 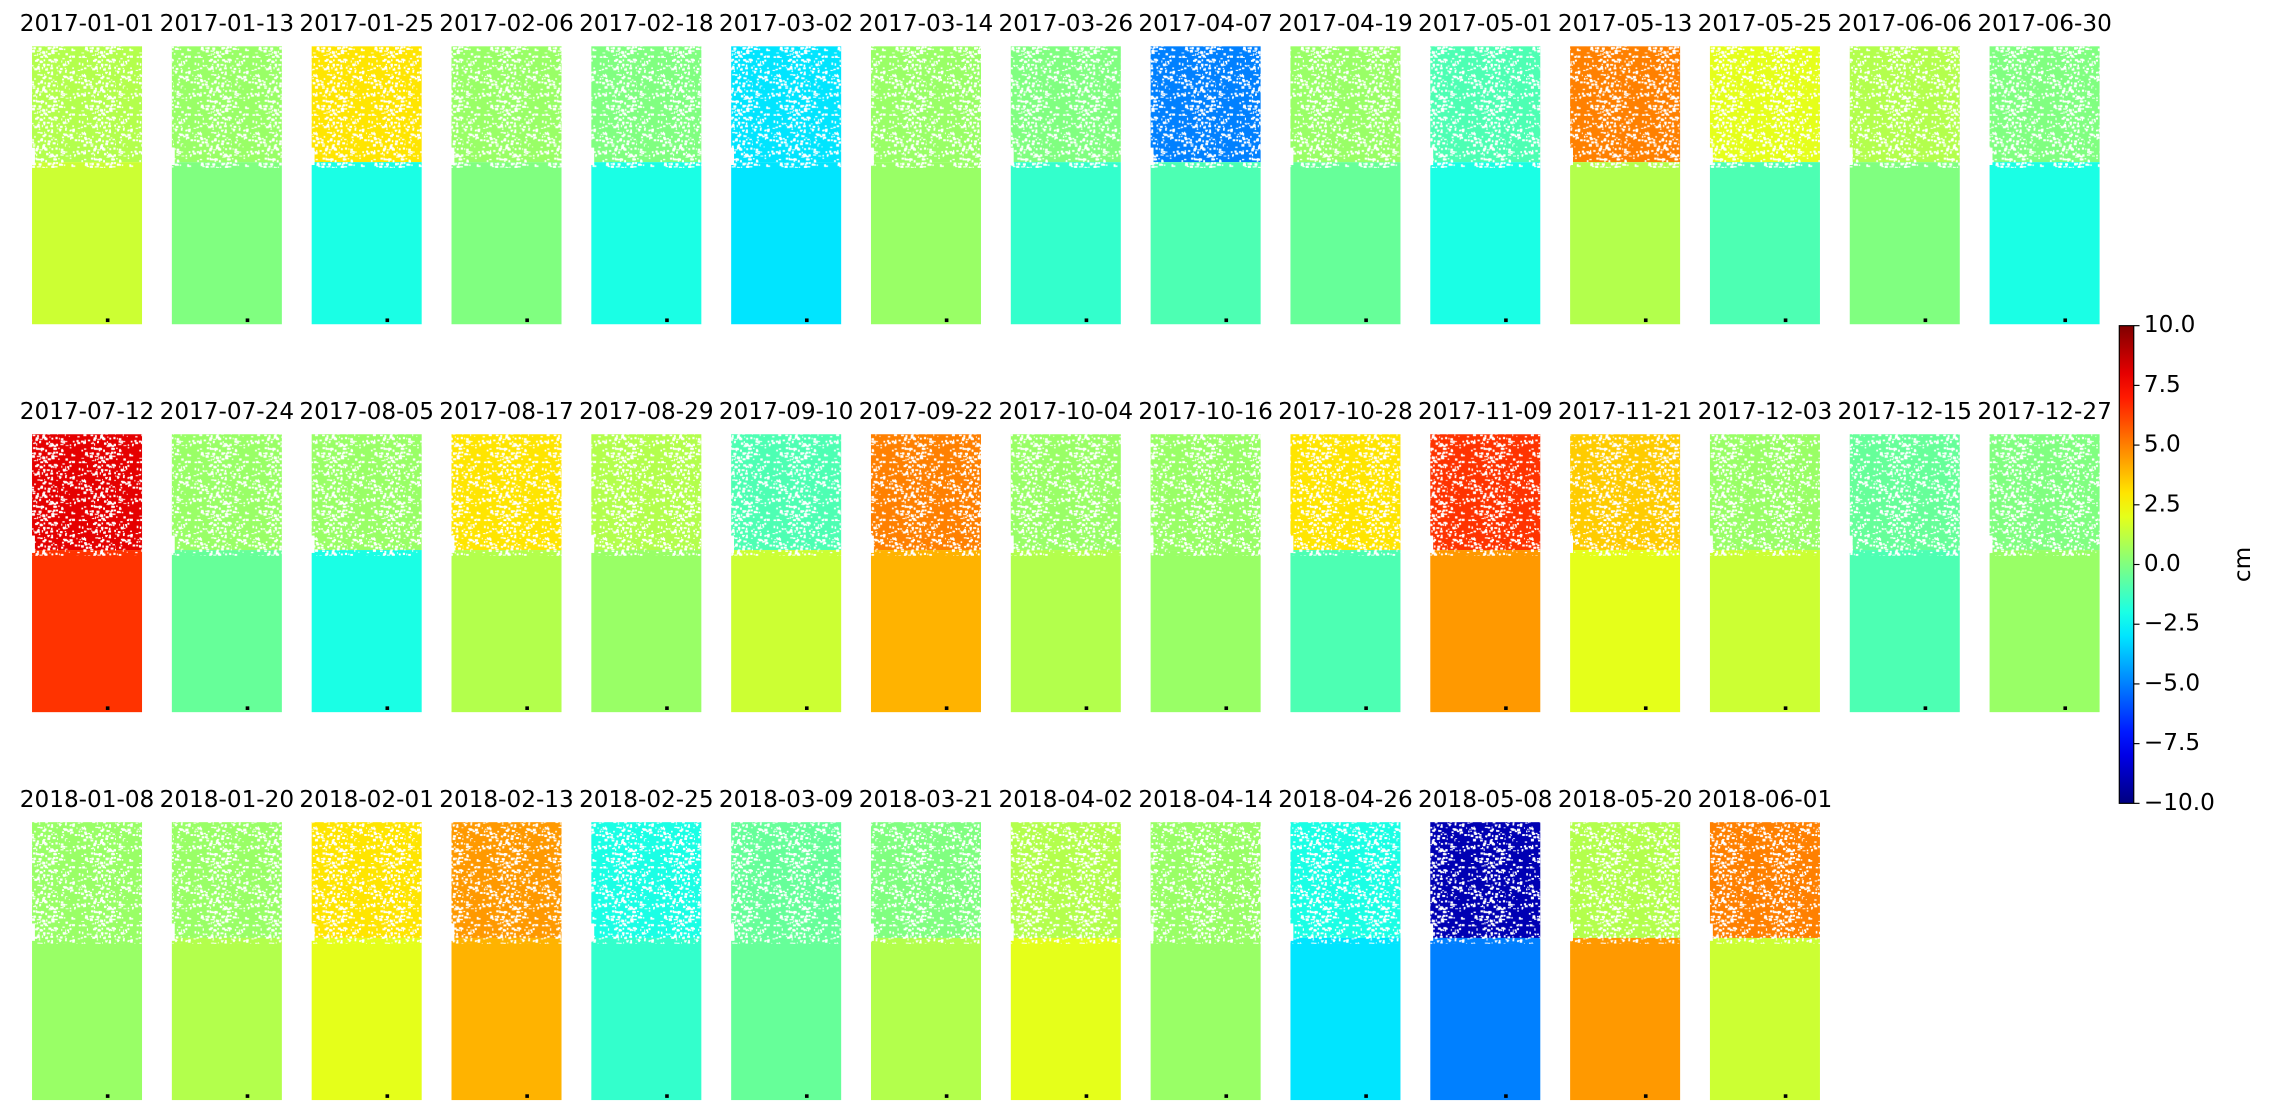 I want to click on colorbar-tick-label: 5.0, so click(x=2162, y=445).